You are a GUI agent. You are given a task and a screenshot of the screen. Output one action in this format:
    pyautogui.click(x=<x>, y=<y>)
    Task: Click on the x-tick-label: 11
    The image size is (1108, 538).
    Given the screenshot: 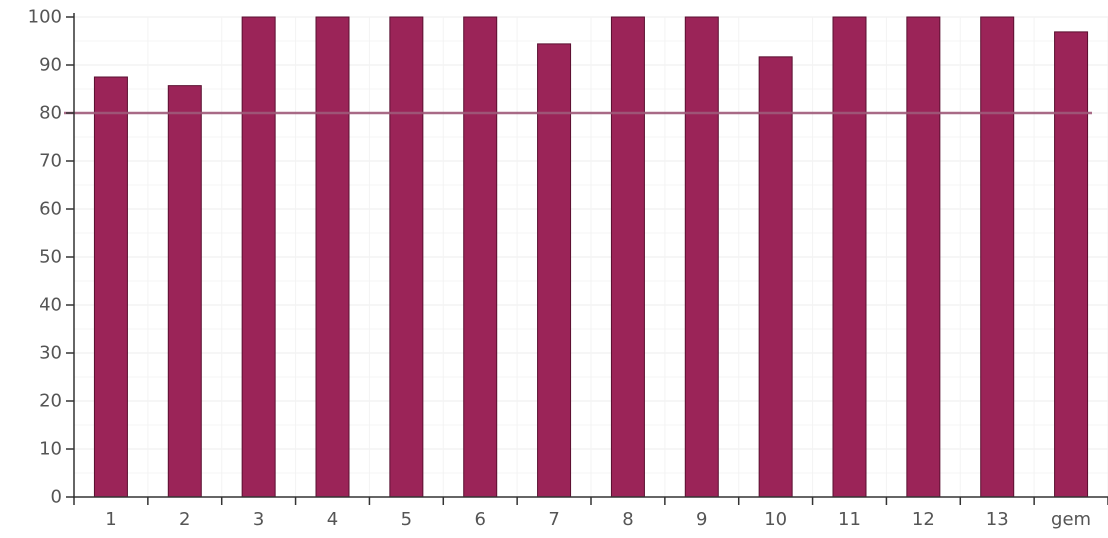 What is the action you would take?
    pyautogui.click(x=849, y=519)
    